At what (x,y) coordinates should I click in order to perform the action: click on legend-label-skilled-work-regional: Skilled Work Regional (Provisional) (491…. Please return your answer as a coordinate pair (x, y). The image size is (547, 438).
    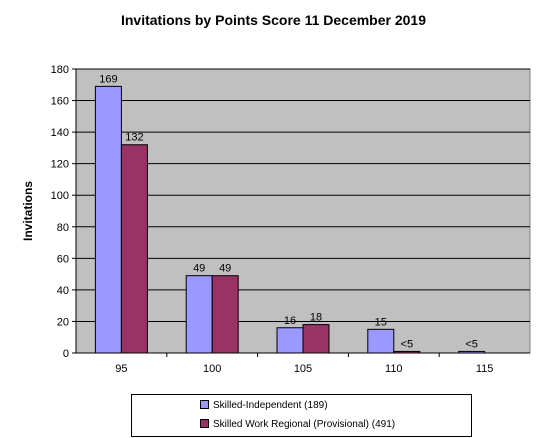
    Looking at the image, I should click on (304, 424).